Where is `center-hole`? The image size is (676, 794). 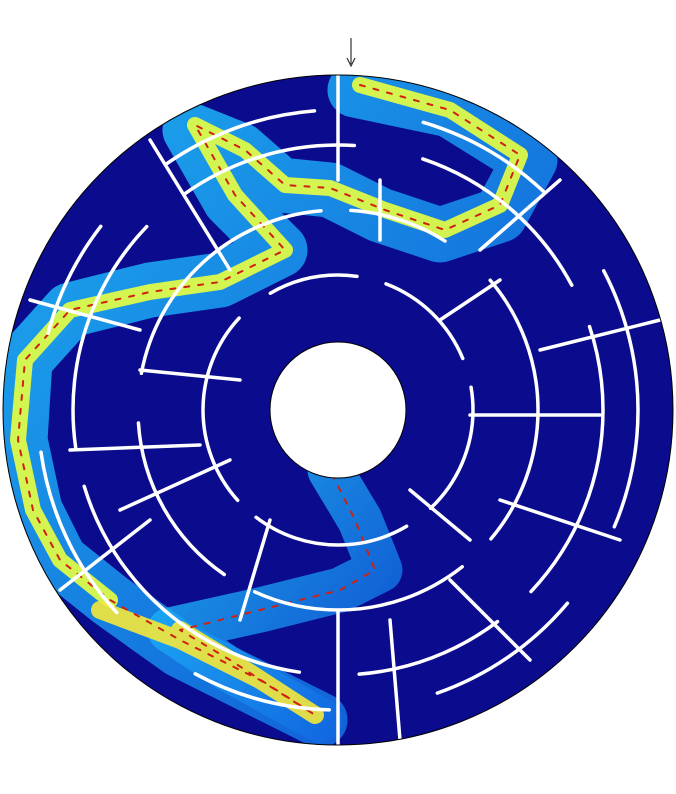
center-hole is located at coordinates (338, 410).